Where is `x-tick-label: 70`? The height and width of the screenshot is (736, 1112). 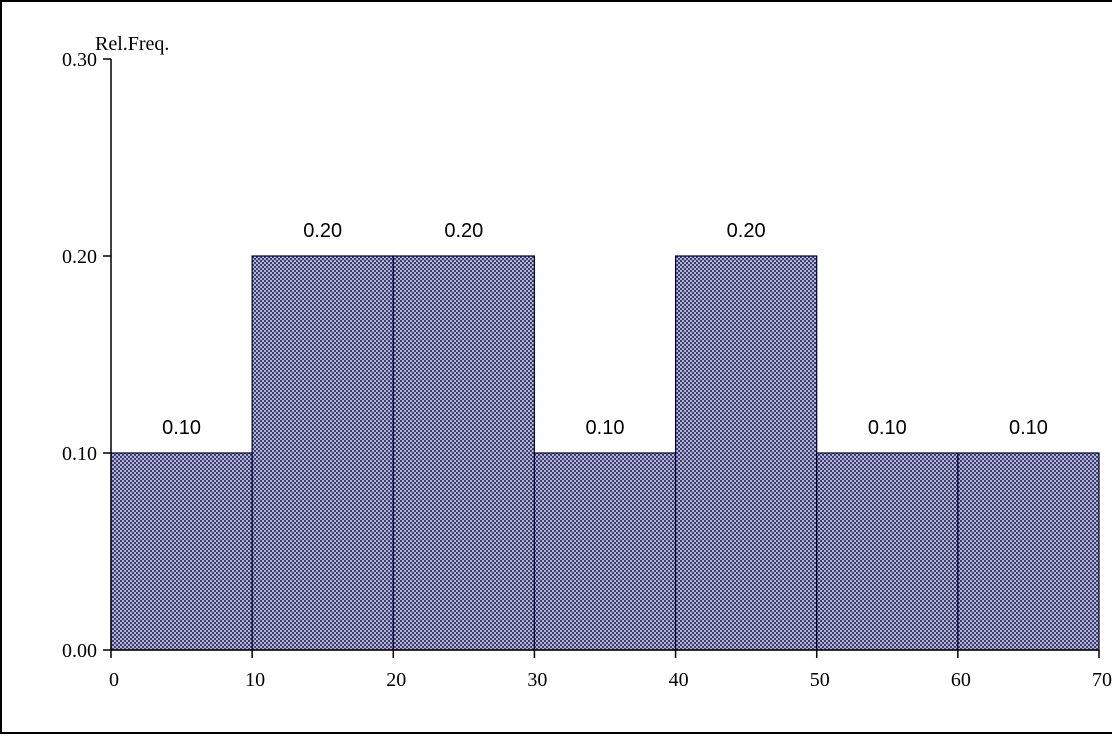 x-tick-label: 70 is located at coordinates (1102, 680).